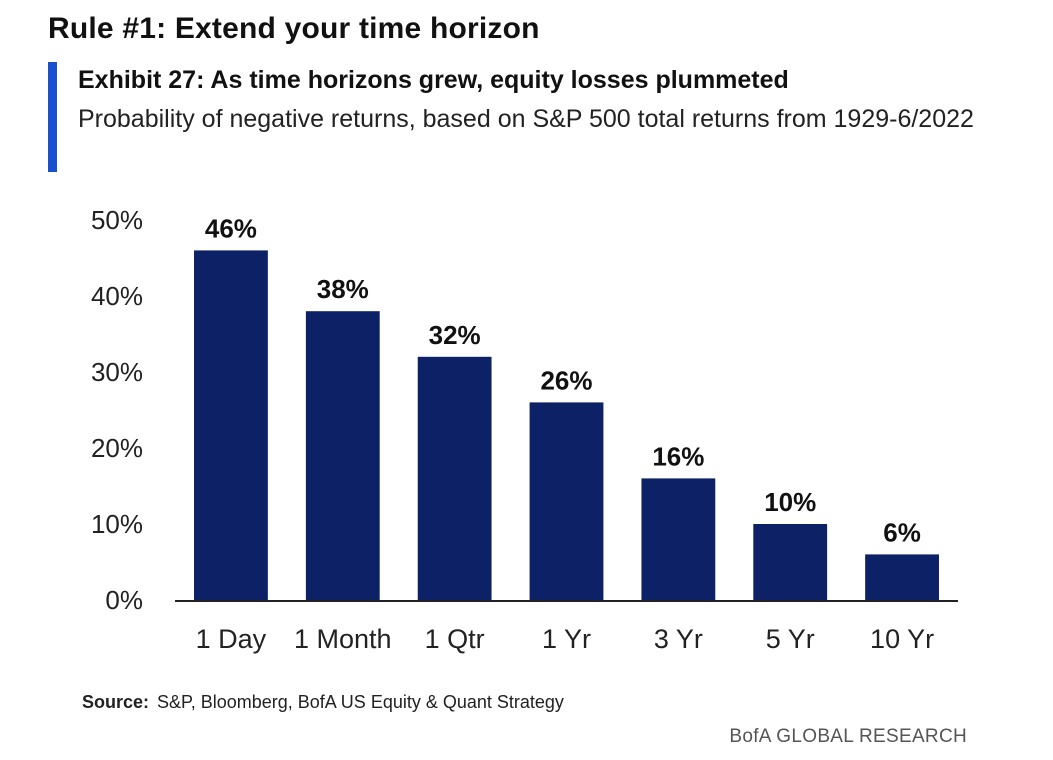  I want to click on y-tick-label: 40%, so click(117, 296).